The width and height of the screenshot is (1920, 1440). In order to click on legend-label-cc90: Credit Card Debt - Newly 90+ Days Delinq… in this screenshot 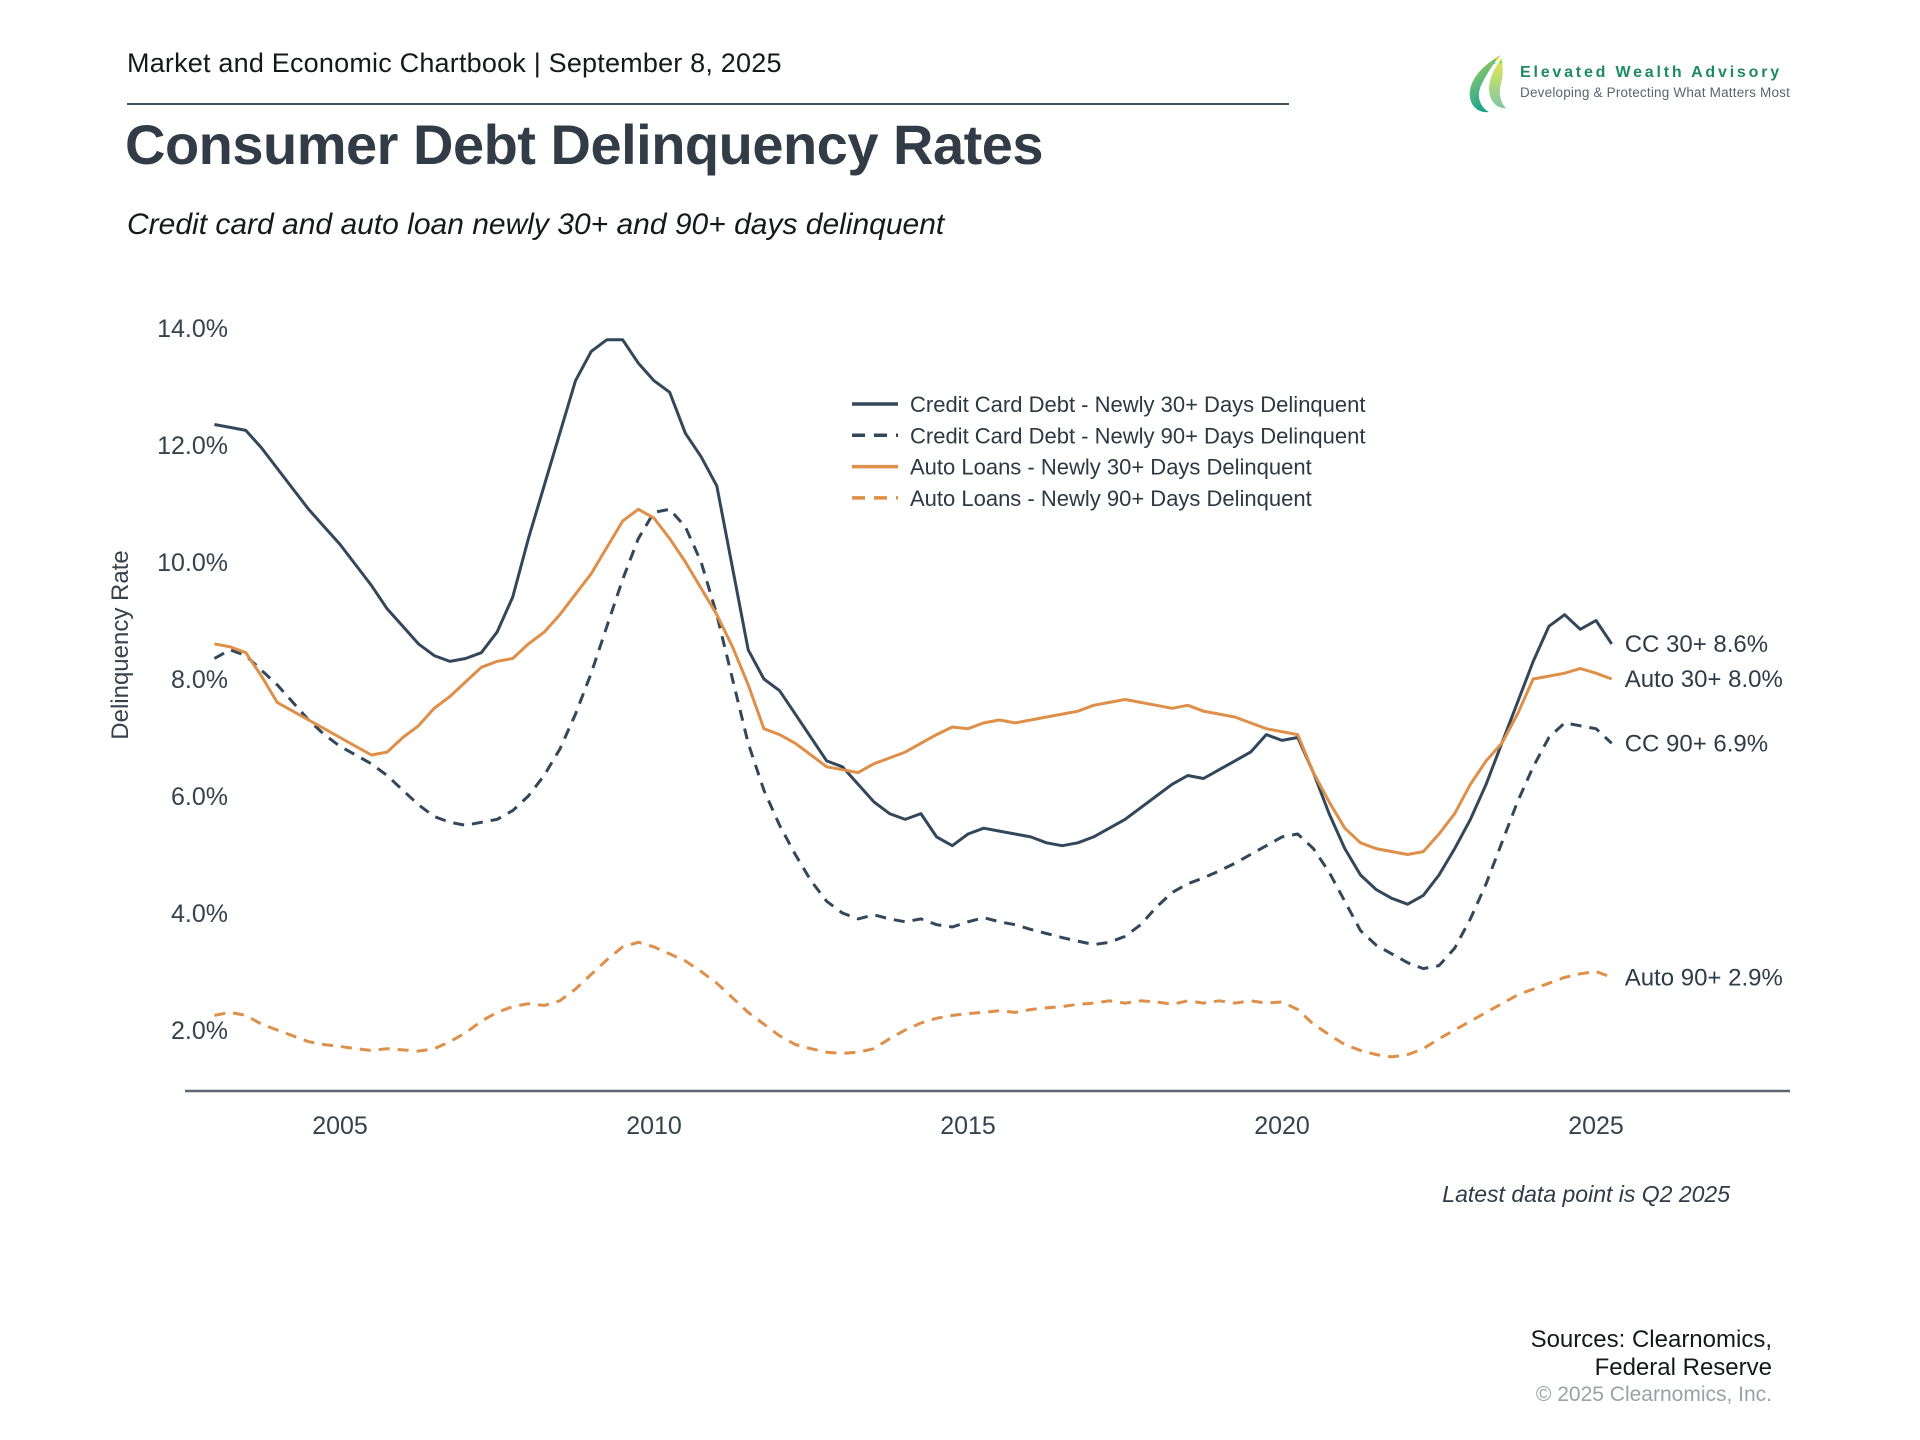, I will do `click(1137, 435)`.